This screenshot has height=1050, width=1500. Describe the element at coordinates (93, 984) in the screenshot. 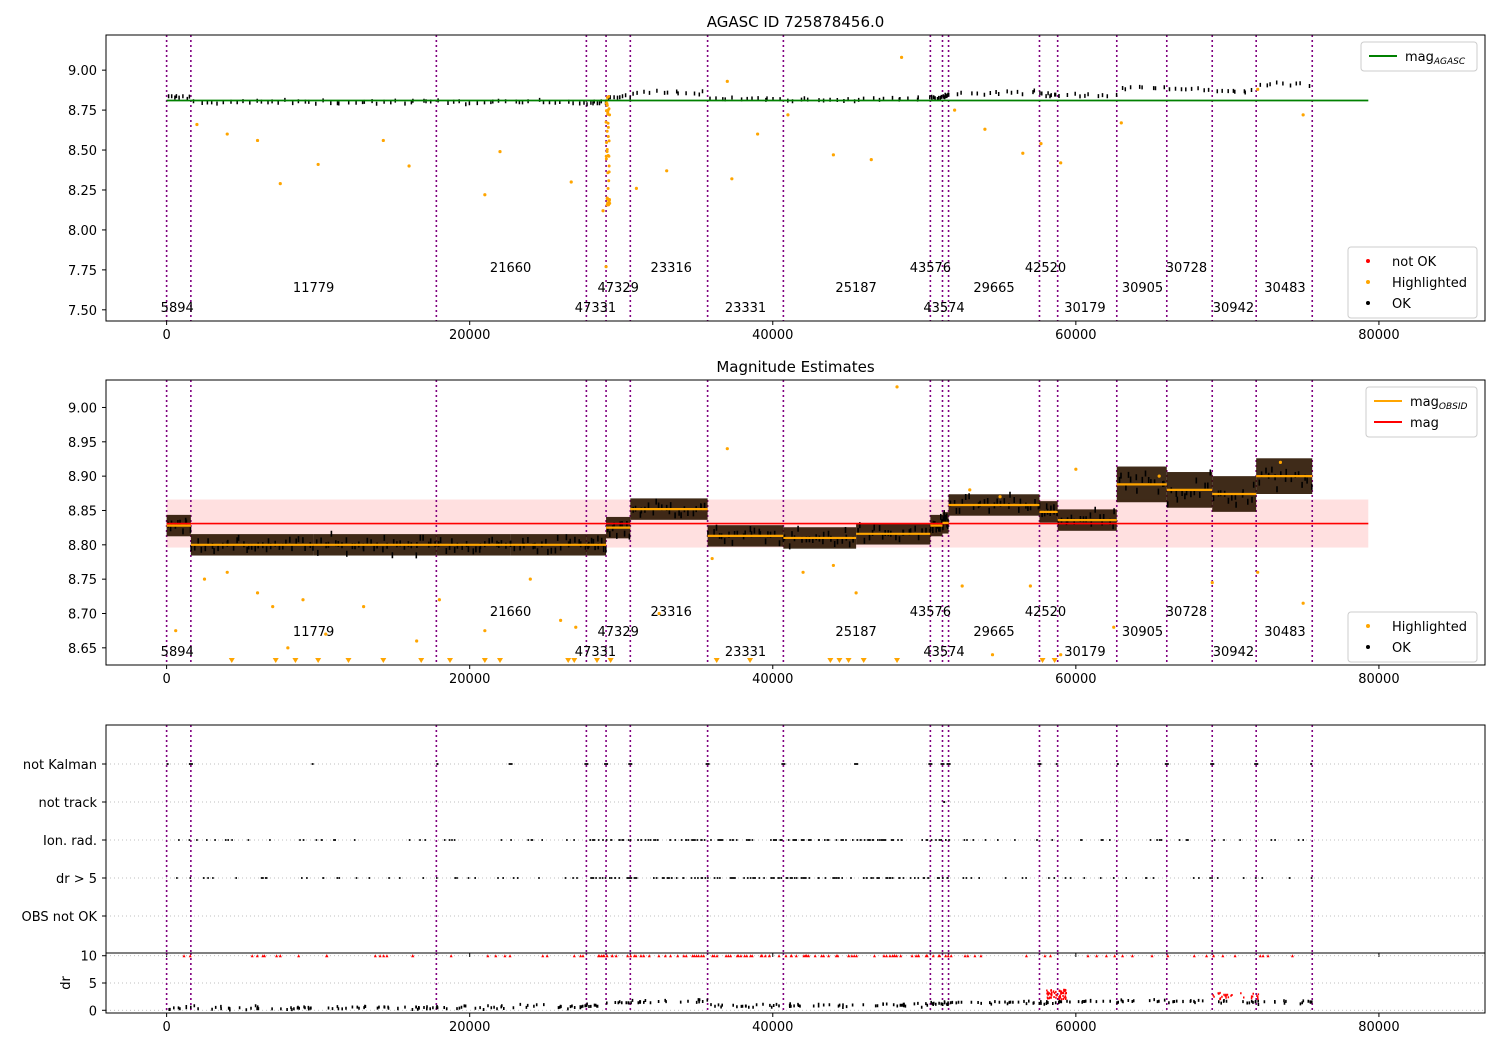

I see `y-tick-label: 5` at that location.